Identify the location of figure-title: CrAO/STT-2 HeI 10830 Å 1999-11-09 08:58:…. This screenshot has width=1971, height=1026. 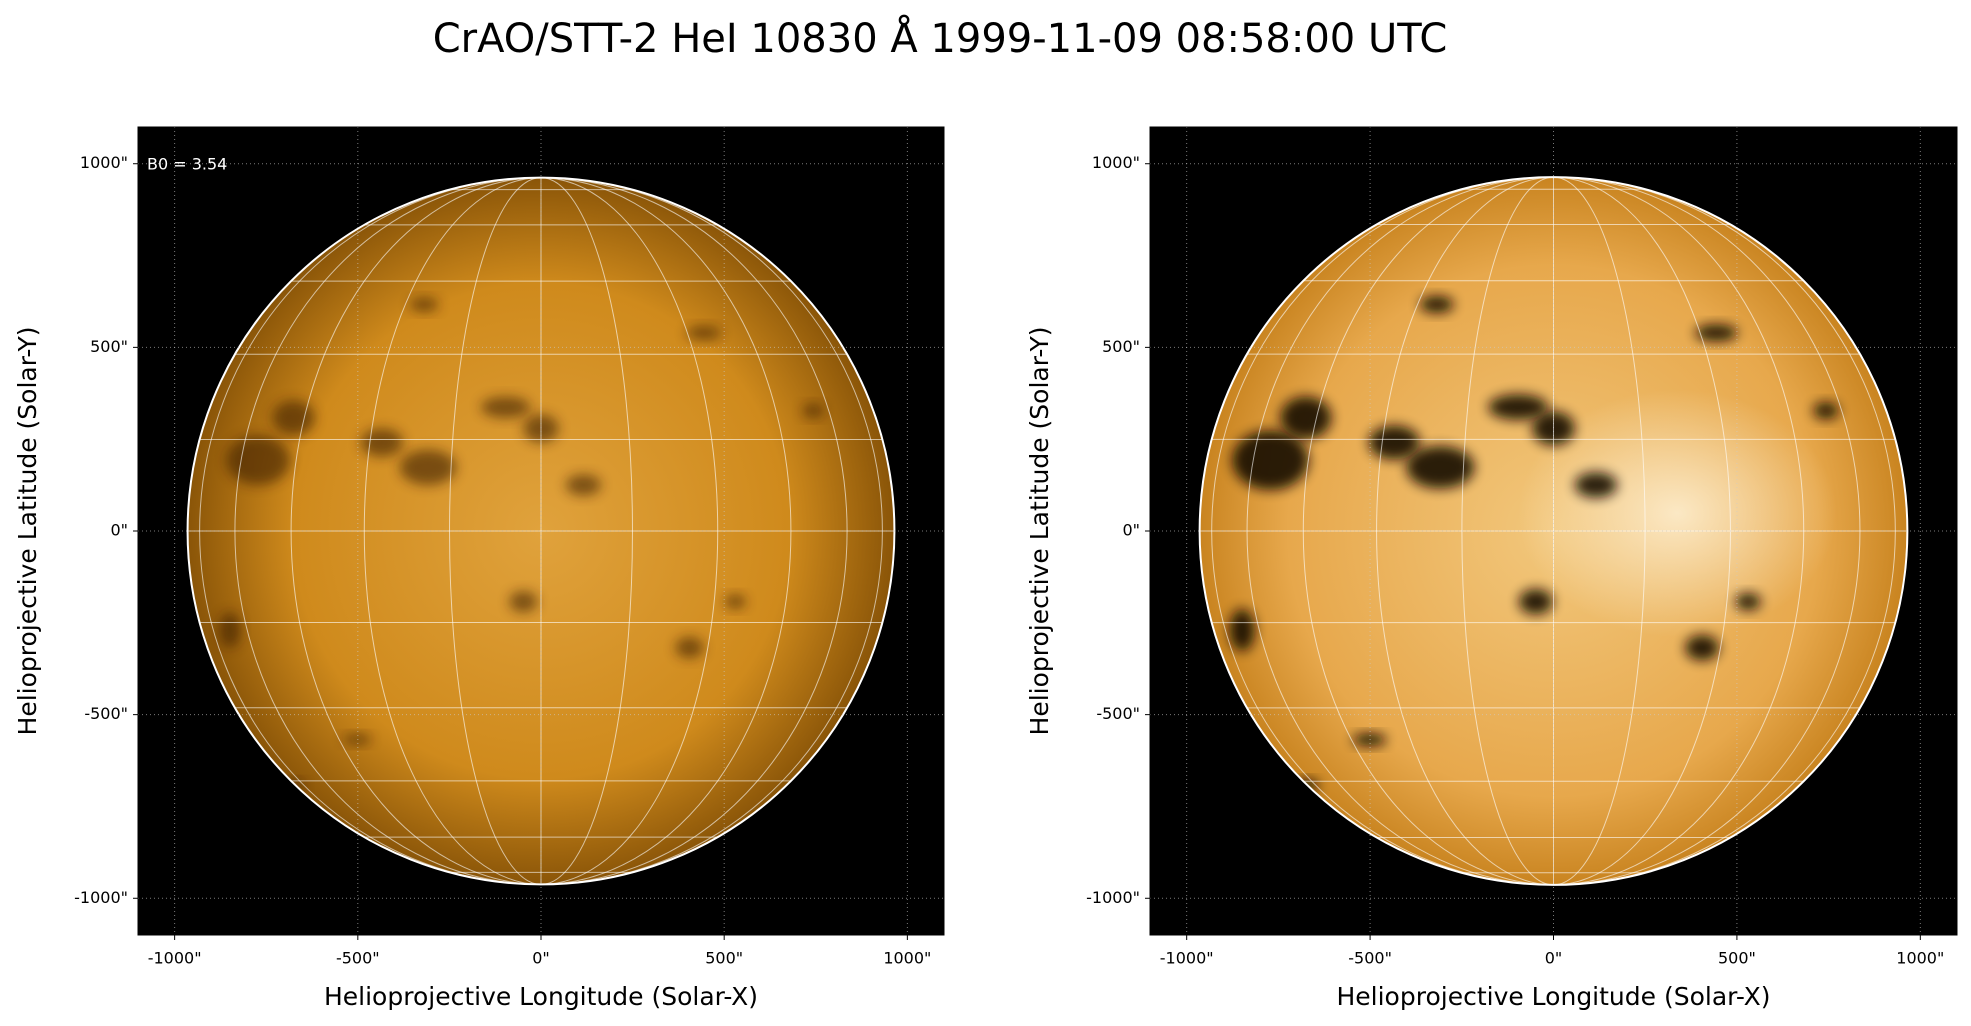
(940, 38).